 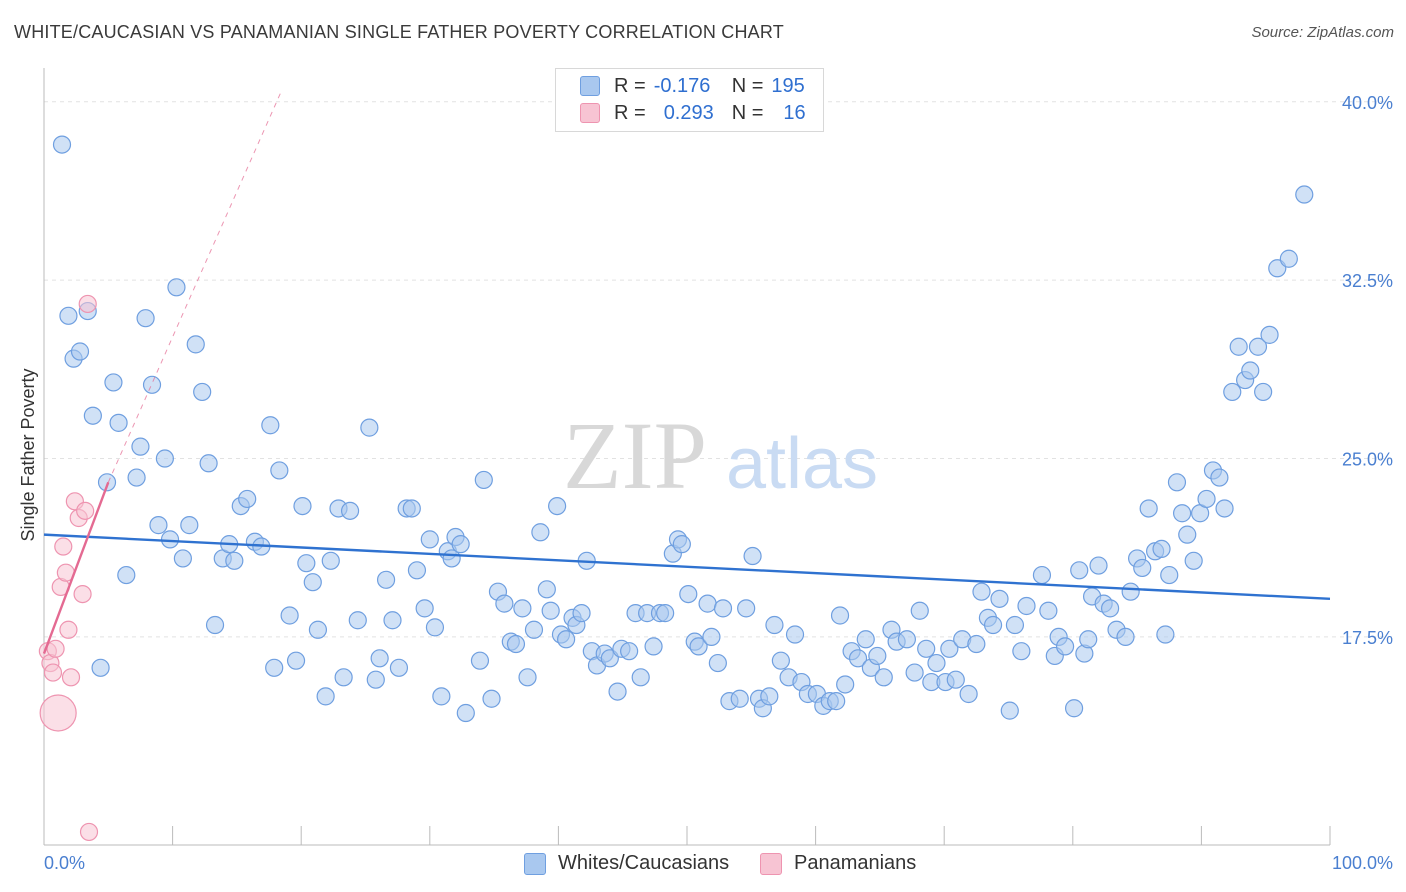 I want to click on bottom-legend-label: Whites/Caucasians, so click(x=644, y=863).